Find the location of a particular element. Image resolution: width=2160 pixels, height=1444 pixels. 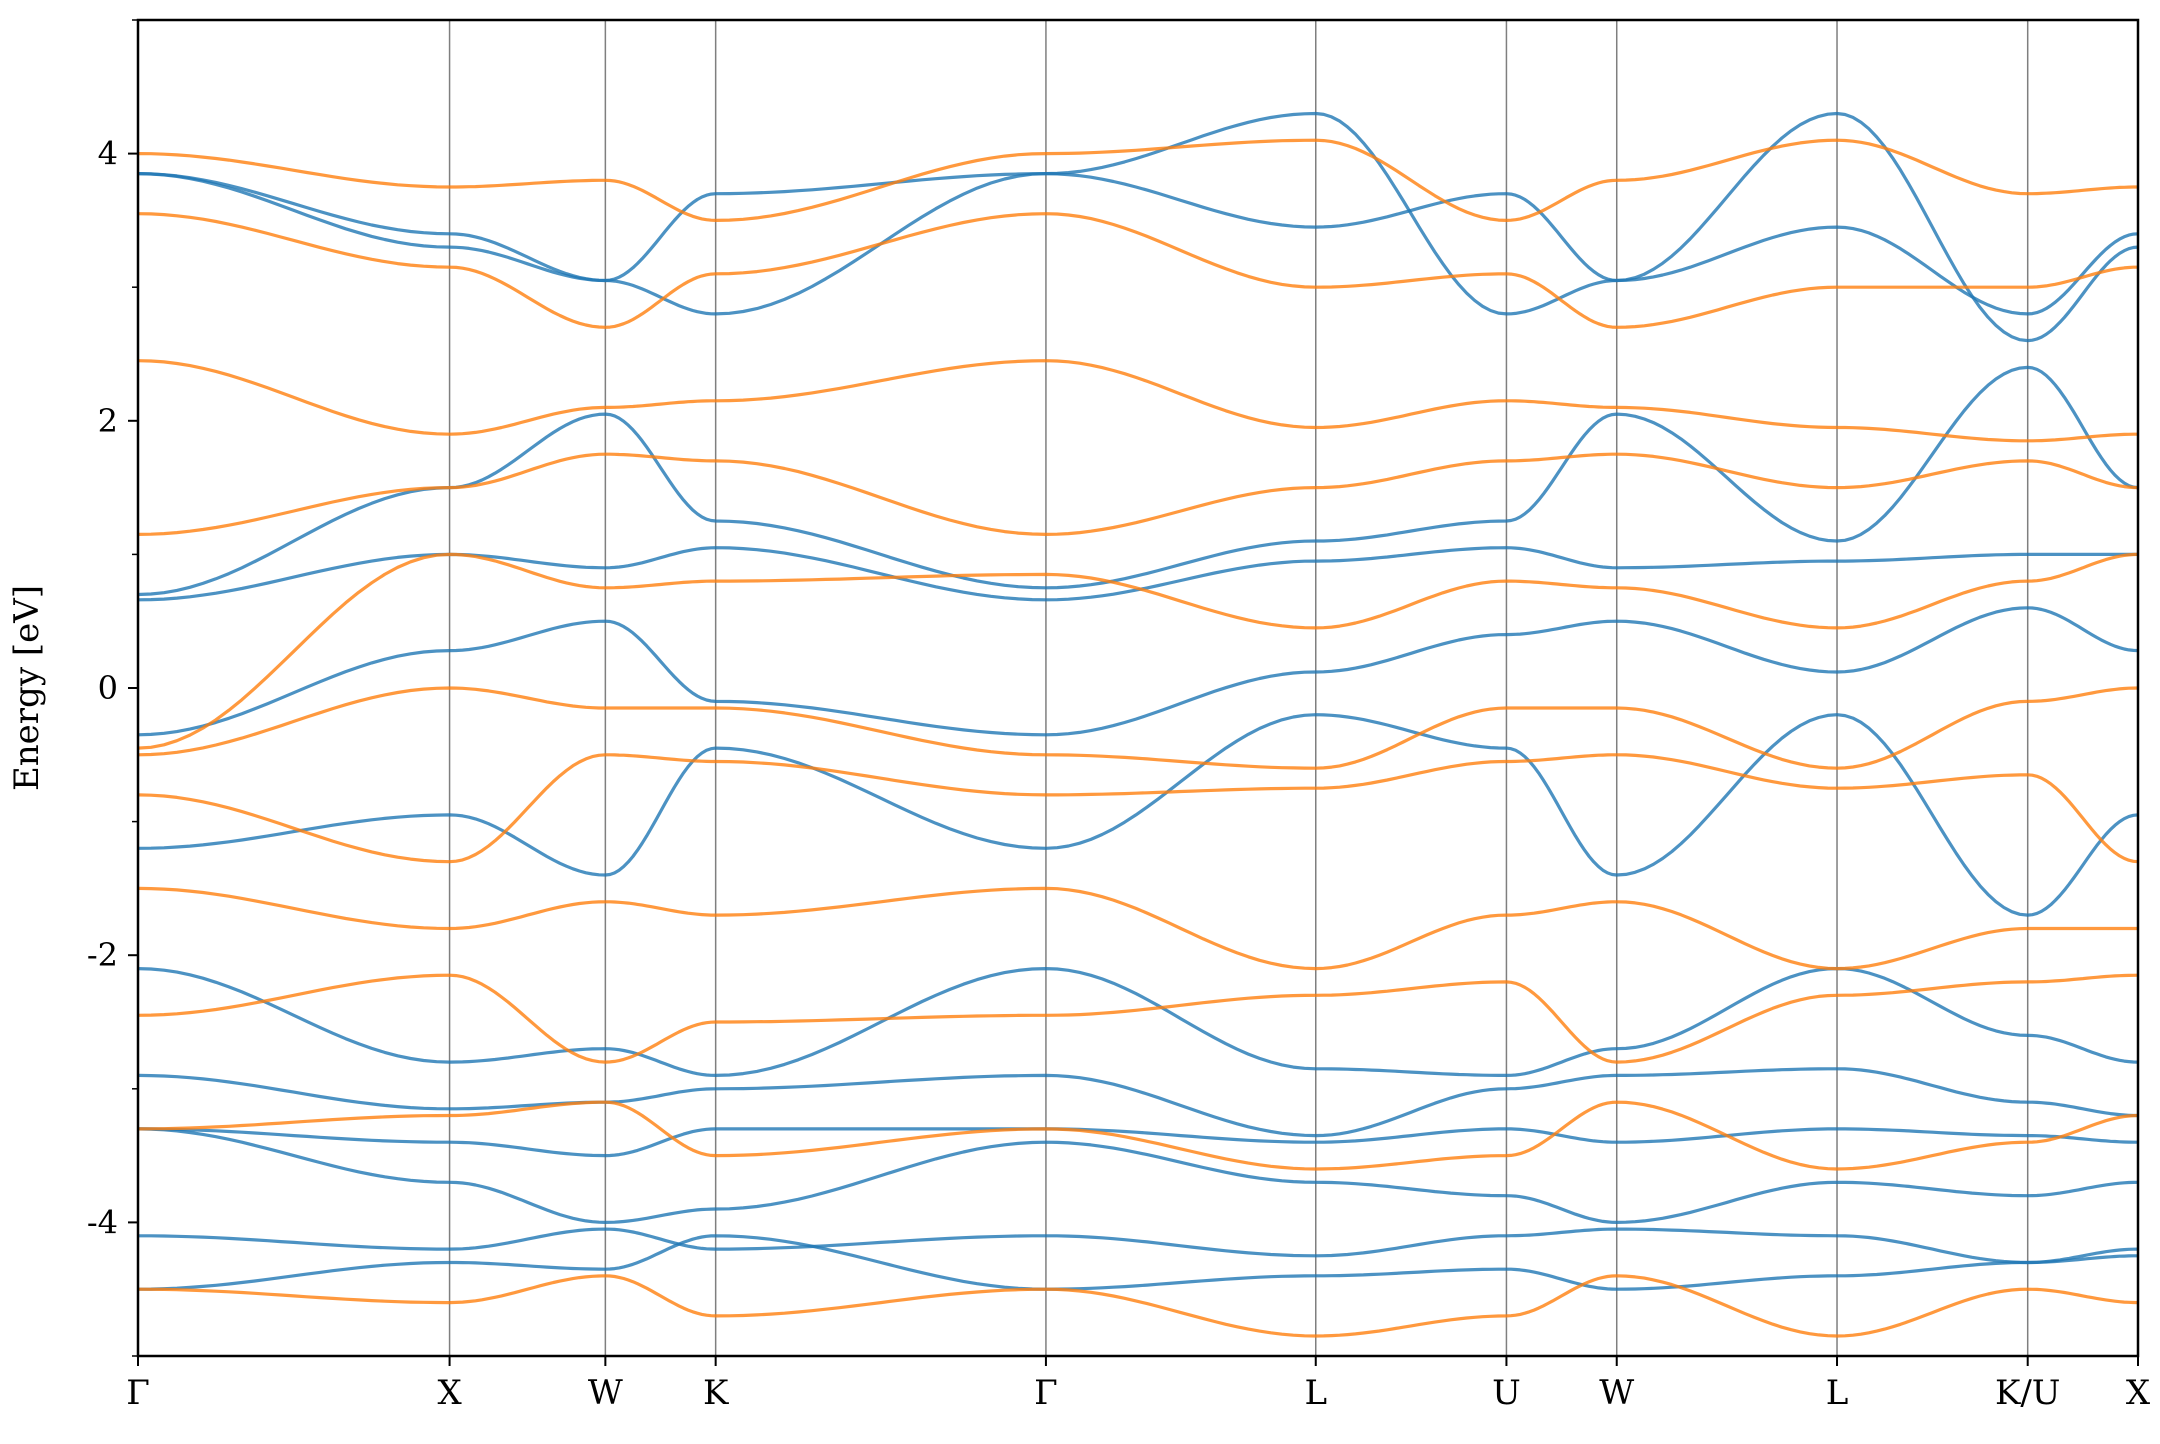

y-tick-label: -4 is located at coordinates (102, 1222).